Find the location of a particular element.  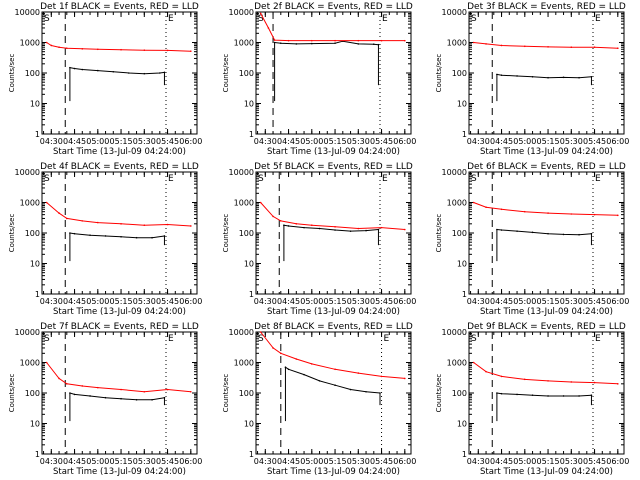

y-tick-label: 1 is located at coordinates (251, 134).